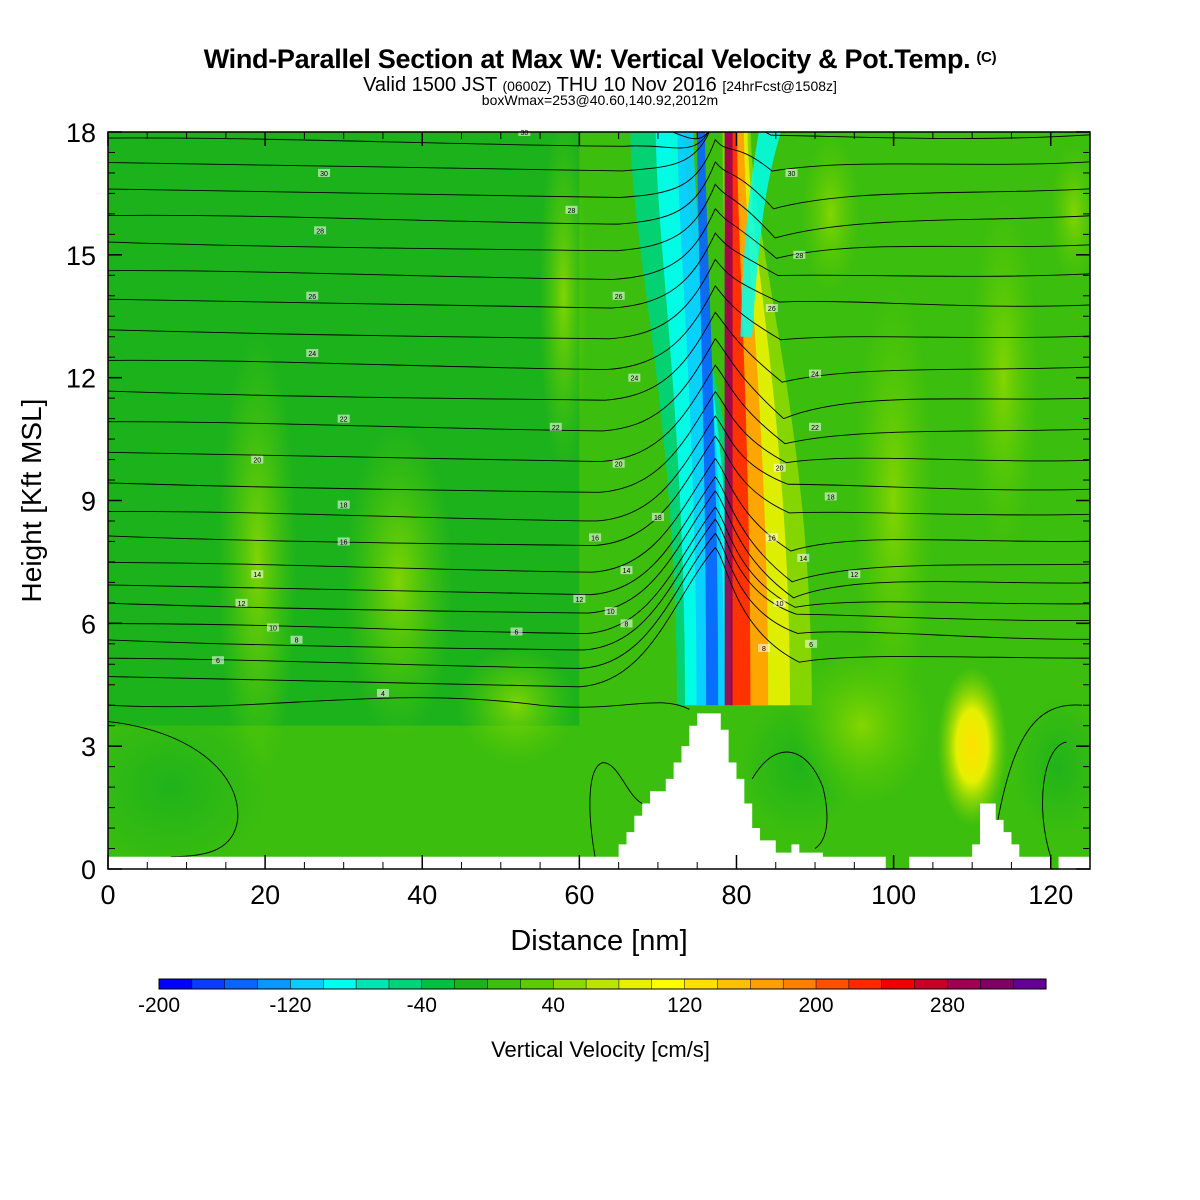 Image resolution: width=1200 pixels, height=1200 pixels. Describe the element at coordinates (422, 1005) in the screenshot. I see `colorbar-tick-label: -40` at that location.